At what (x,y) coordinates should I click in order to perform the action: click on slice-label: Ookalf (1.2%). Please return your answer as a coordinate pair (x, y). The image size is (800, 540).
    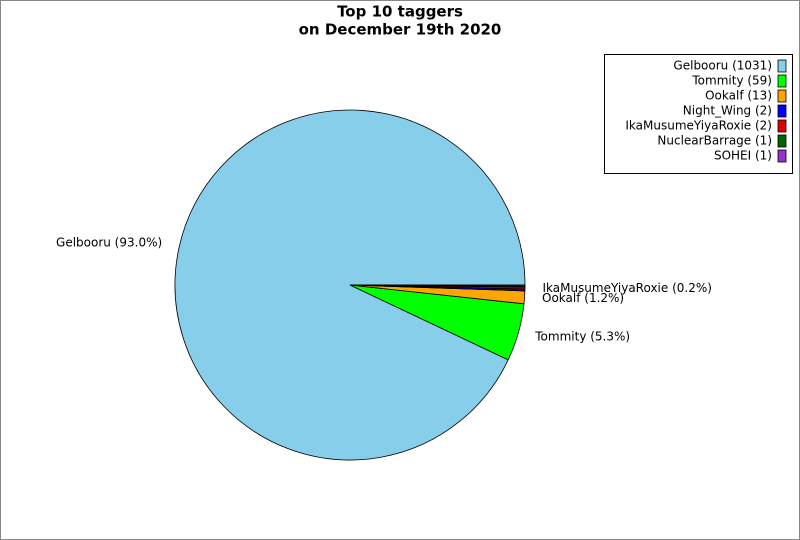
    Looking at the image, I should click on (583, 298).